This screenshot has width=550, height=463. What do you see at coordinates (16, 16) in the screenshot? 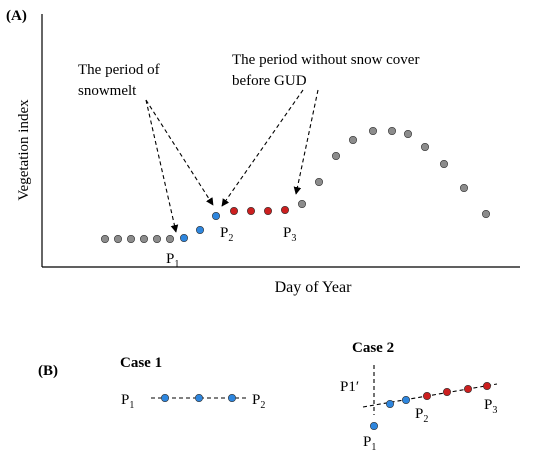
I see `panel-a-label: (A)` at bounding box center [16, 16].